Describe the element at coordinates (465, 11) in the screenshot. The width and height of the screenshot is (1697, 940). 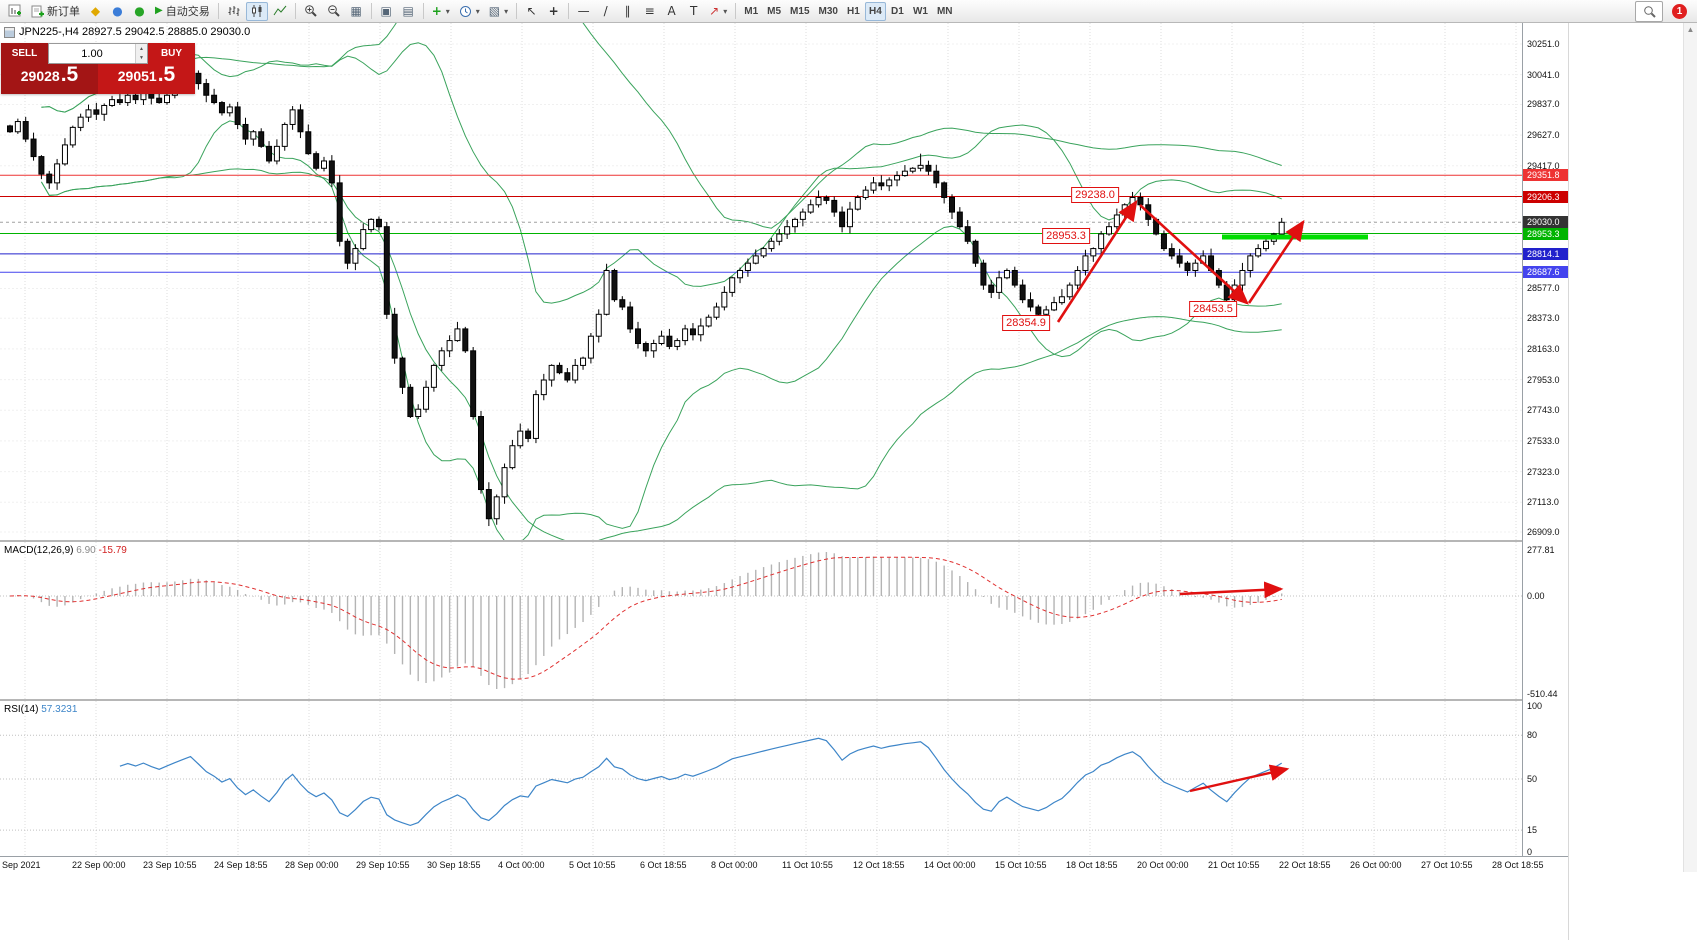
I see `clock-icon` at that location.